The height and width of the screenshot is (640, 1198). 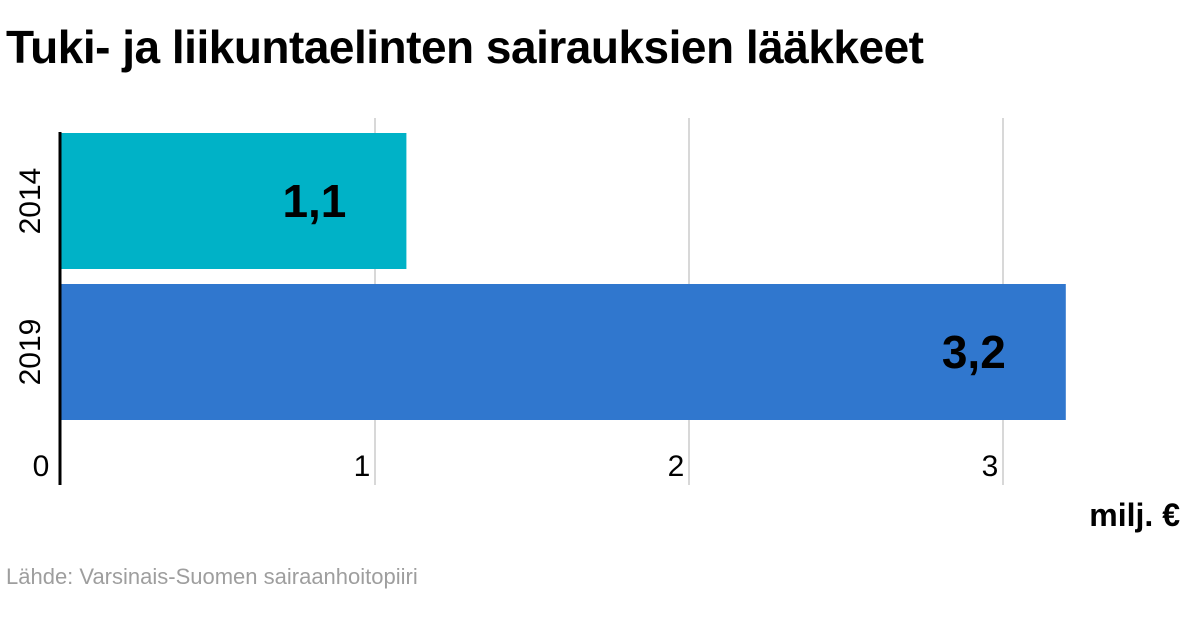 What do you see at coordinates (30, 277) in the screenshot?
I see `category-labels: 2014 2019` at bounding box center [30, 277].